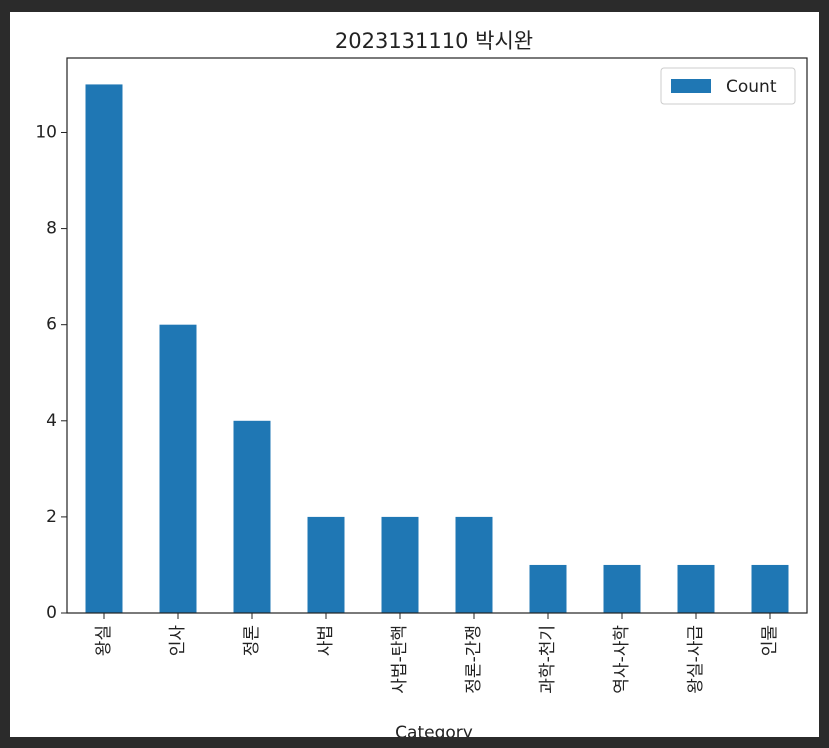 The height and width of the screenshot is (748, 829). I want to click on x-tick-label: 왕실, so click(104, 640).